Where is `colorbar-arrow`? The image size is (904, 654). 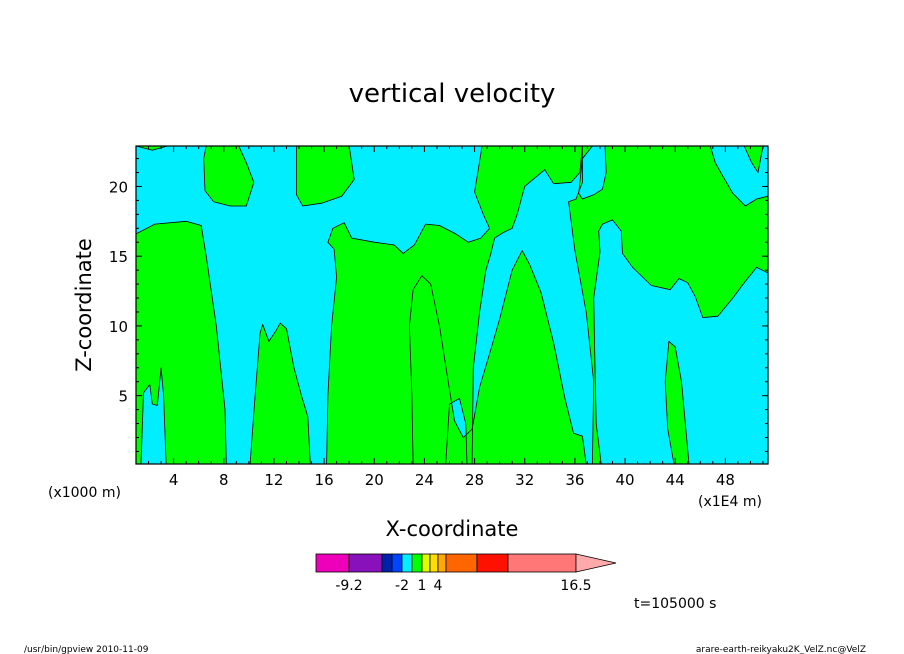
colorbar-arrow is located at coordinates (596, 563).